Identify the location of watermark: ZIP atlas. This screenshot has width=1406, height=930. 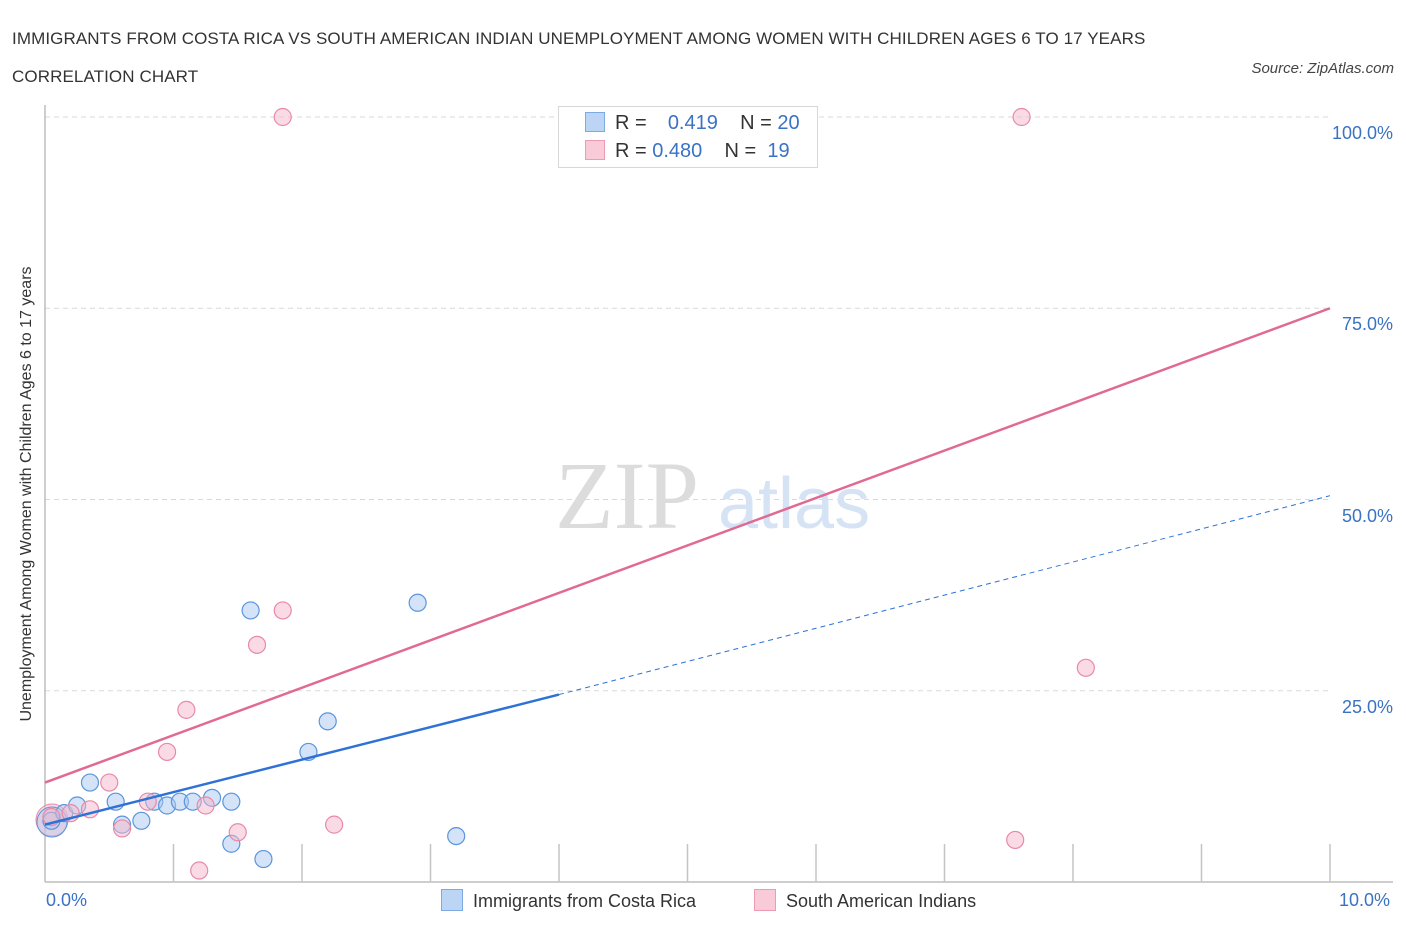
(712, 495).